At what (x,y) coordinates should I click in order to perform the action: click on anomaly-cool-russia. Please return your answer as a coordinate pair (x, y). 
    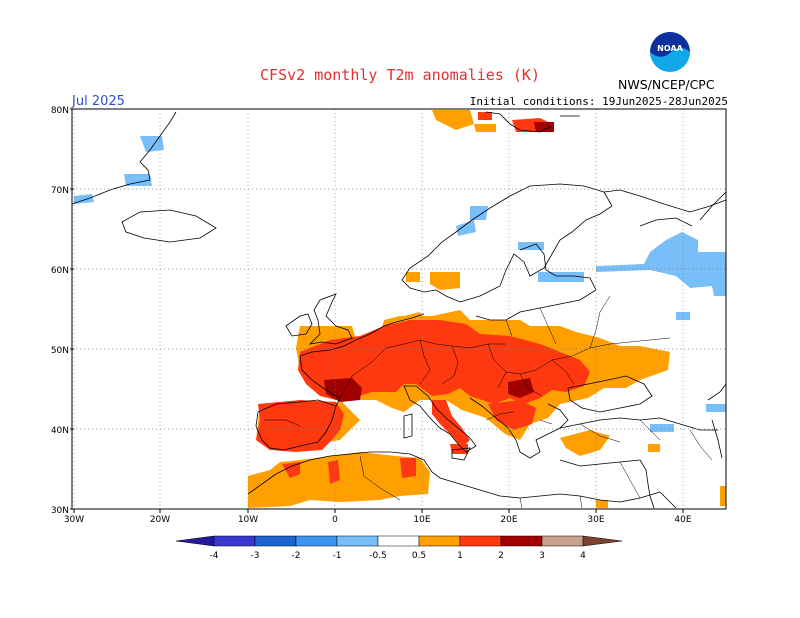
    Looking at the image, I should click on (661, 264).